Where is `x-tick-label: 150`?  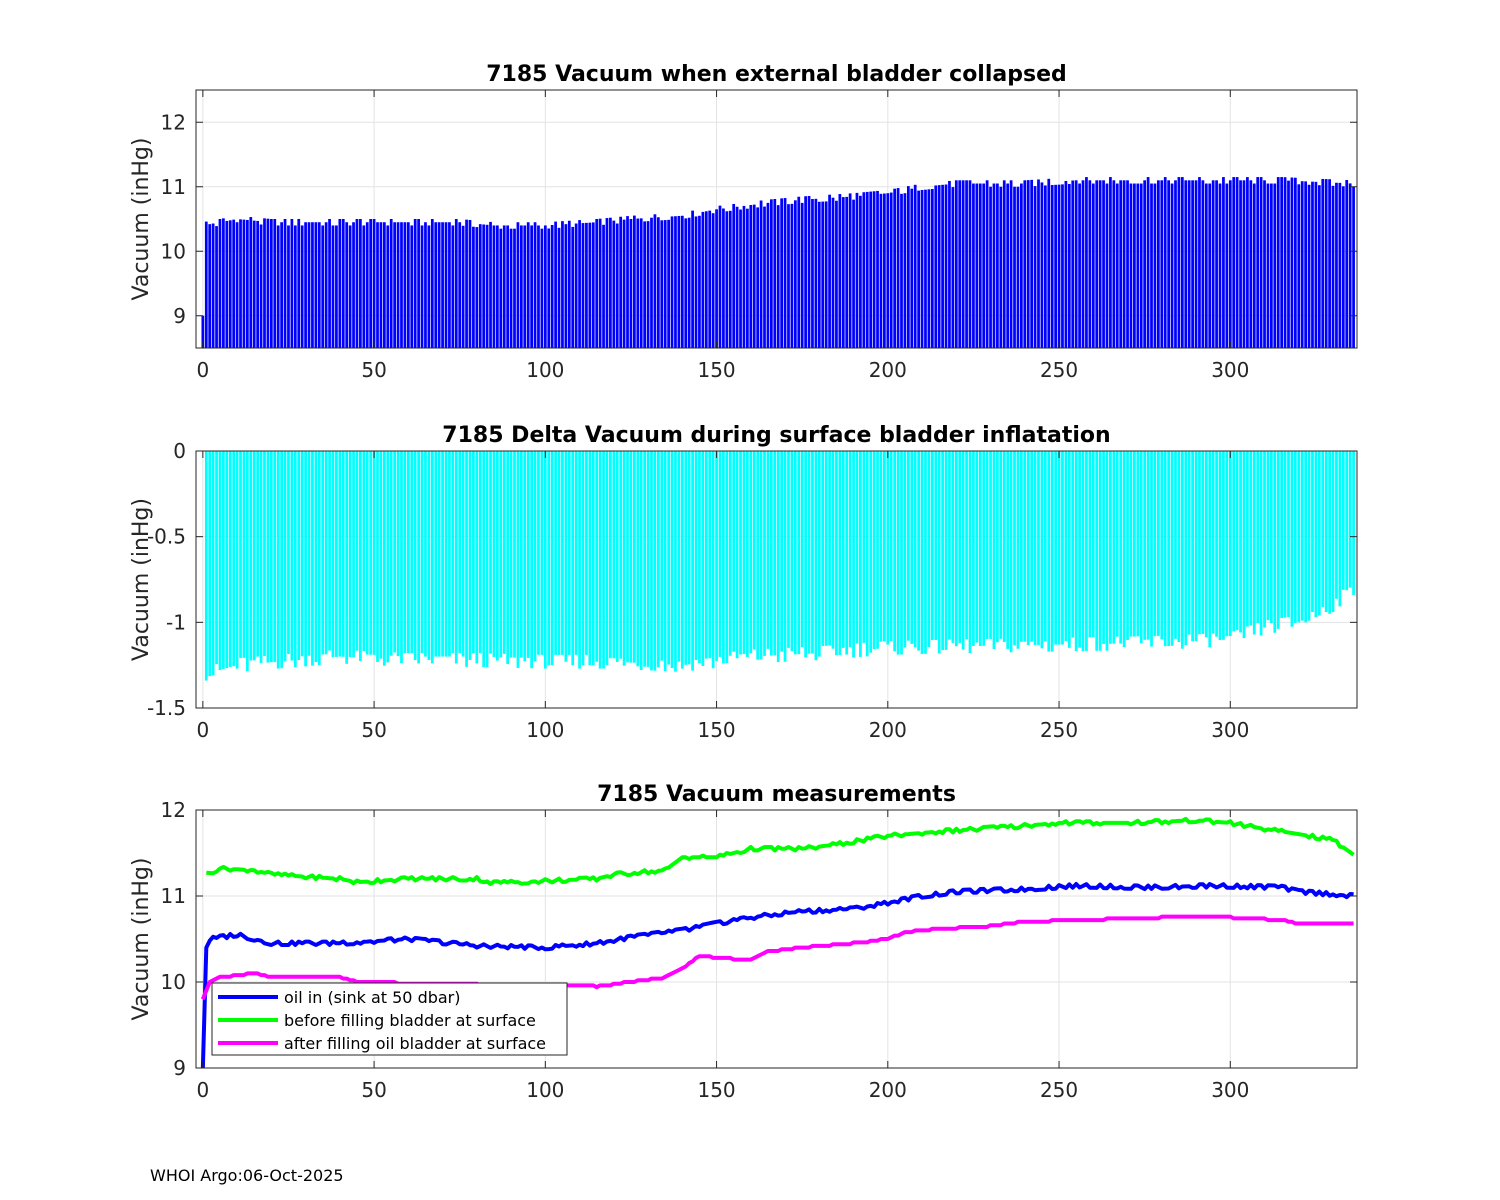
x-tick-label: 150 is located at coordinates (716, 1090).